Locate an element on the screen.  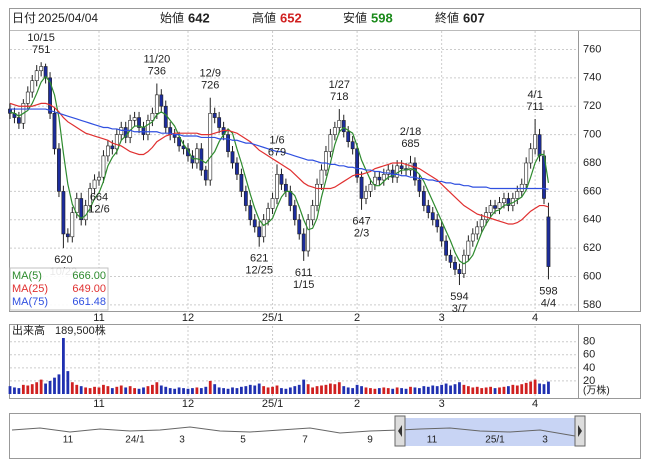
annotation-value: 664 is located at coordinates (99, 198).